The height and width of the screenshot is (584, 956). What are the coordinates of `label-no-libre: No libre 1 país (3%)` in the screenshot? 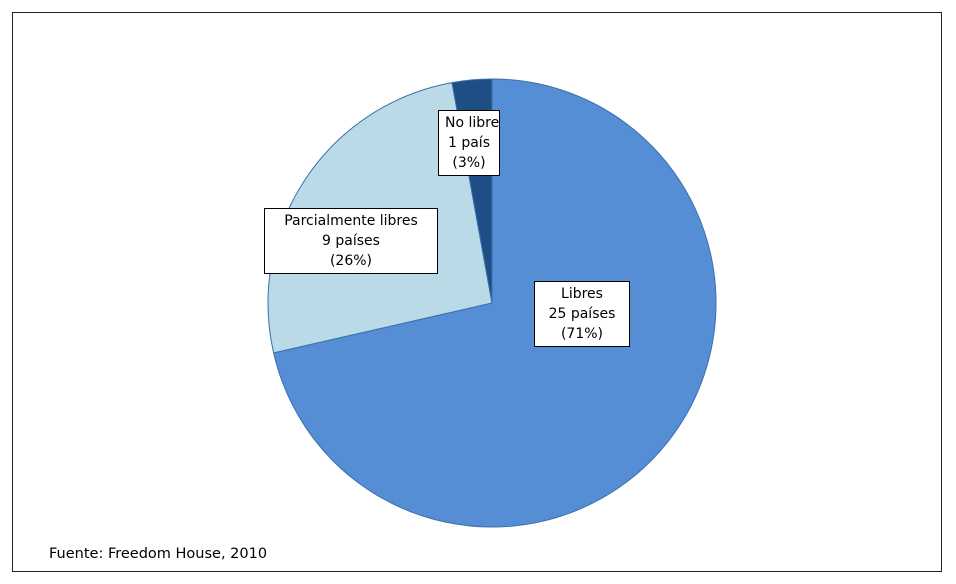 It's located at (469, 143).